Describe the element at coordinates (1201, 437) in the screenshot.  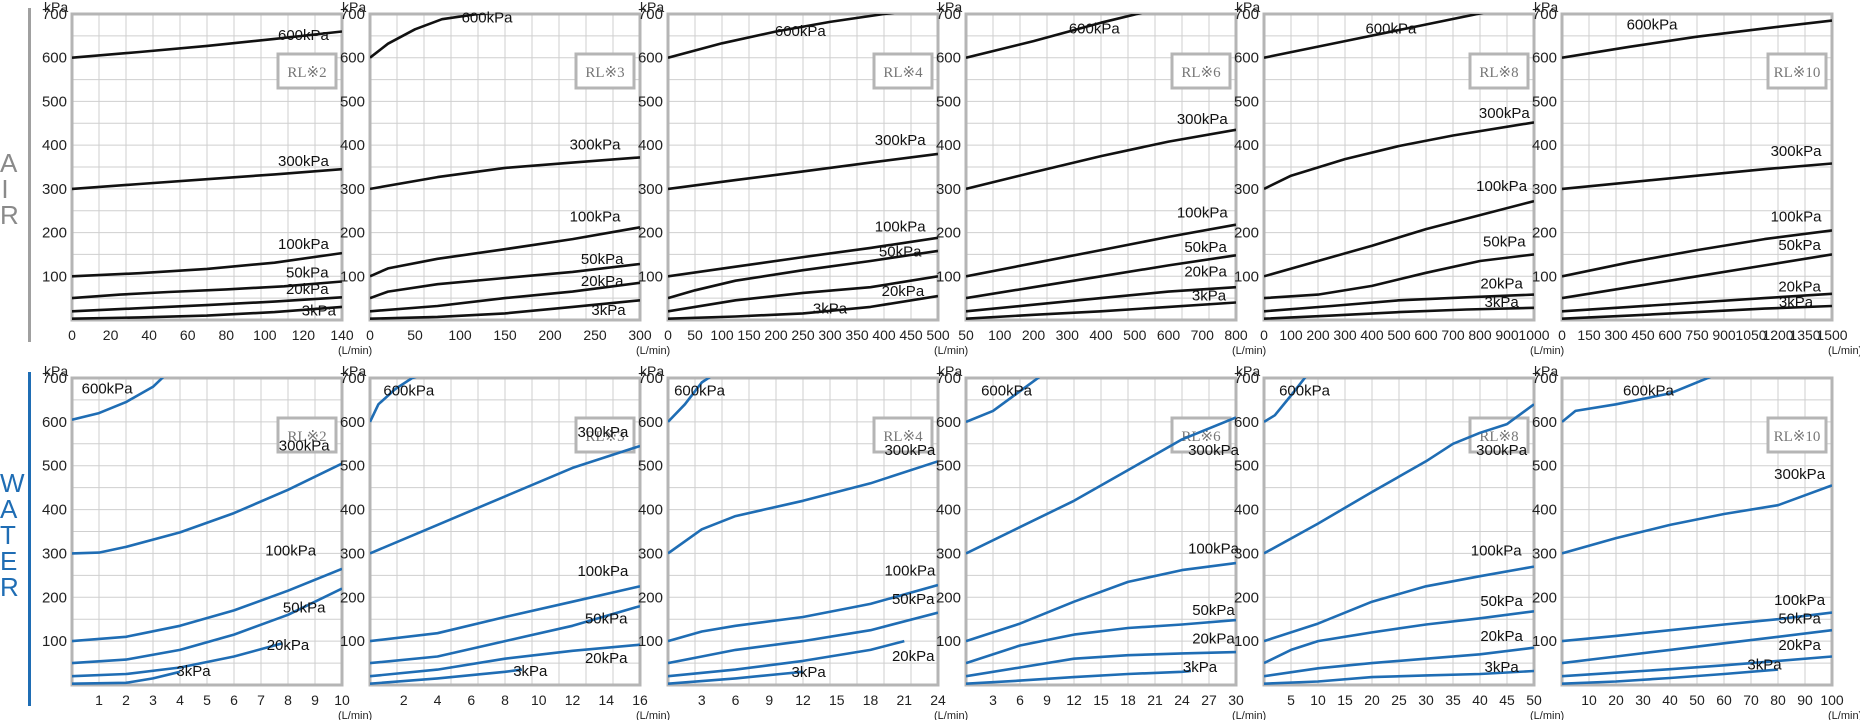
I see `model-title: RL※6` at that location.